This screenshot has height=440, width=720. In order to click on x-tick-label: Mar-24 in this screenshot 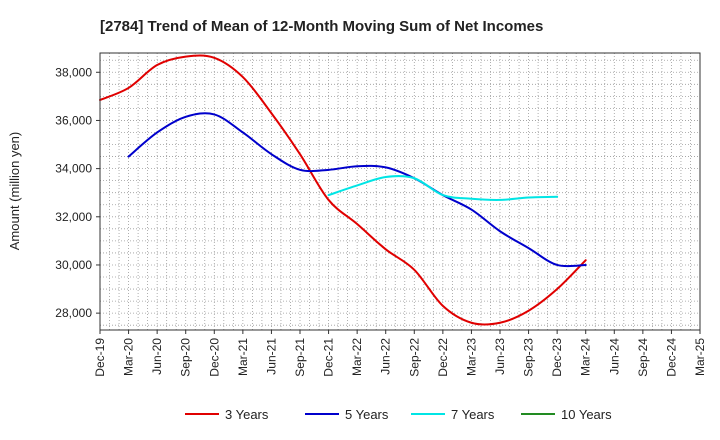, I will do `click(586, 357)`.